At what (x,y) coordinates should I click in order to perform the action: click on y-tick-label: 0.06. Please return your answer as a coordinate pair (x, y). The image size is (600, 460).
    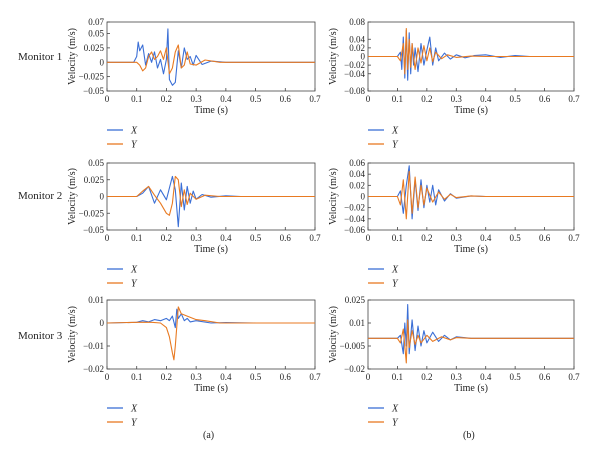
    Looking at the image, I should click on (357, 163).